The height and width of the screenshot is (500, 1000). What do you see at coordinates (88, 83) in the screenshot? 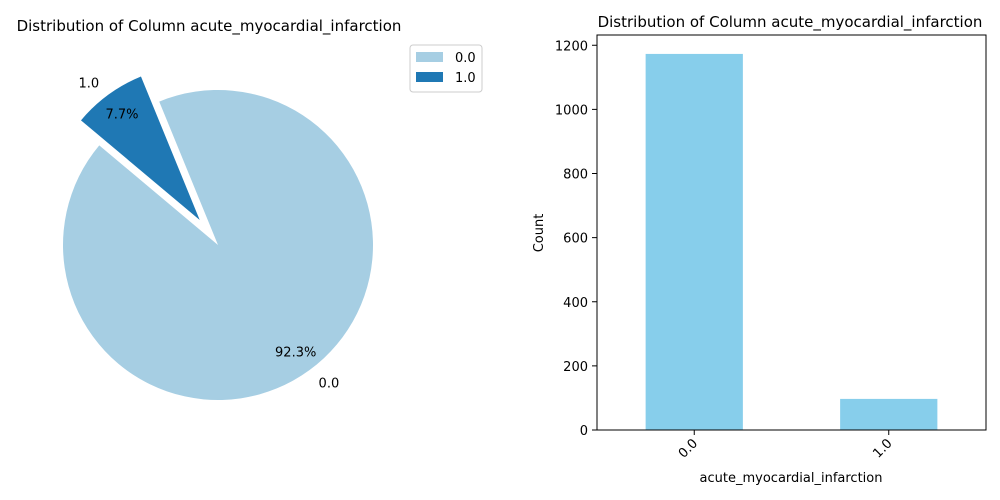
I see `pie-category-label: 1.0` at bounding box center [88, 83].